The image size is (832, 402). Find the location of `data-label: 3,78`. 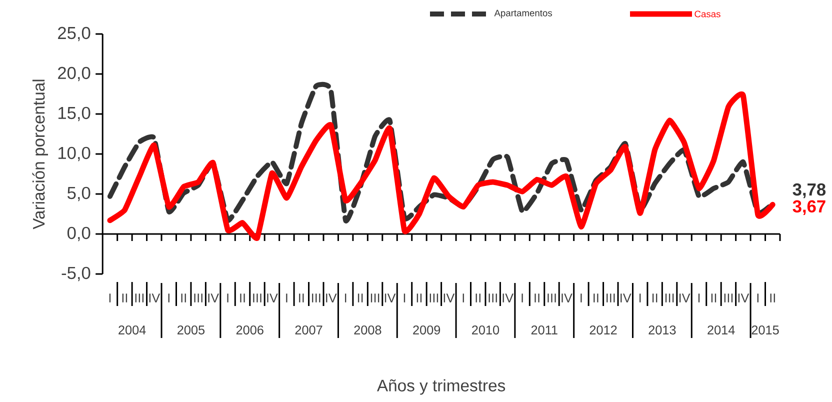

data-label: 3,78 is located at coordinates (809, 190).